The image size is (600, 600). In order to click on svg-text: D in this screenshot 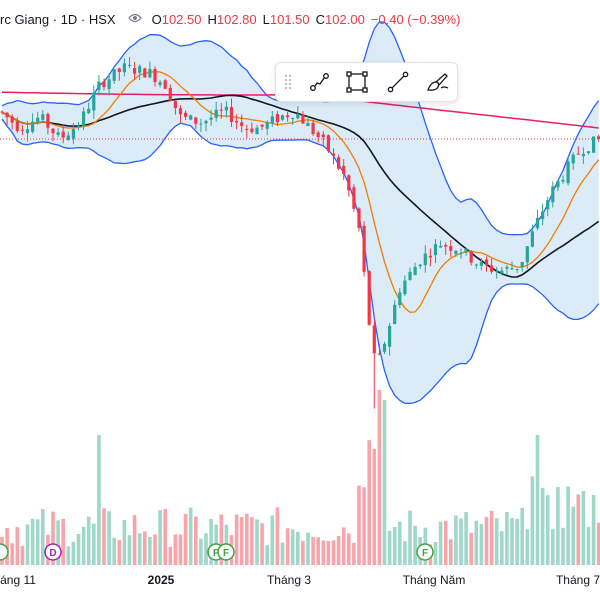, I will do `click(52, 553)`.